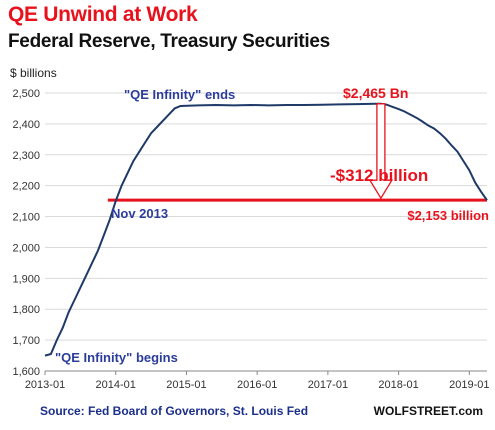  I want to click on y-tick-label: 2,500, so click(26, 94).